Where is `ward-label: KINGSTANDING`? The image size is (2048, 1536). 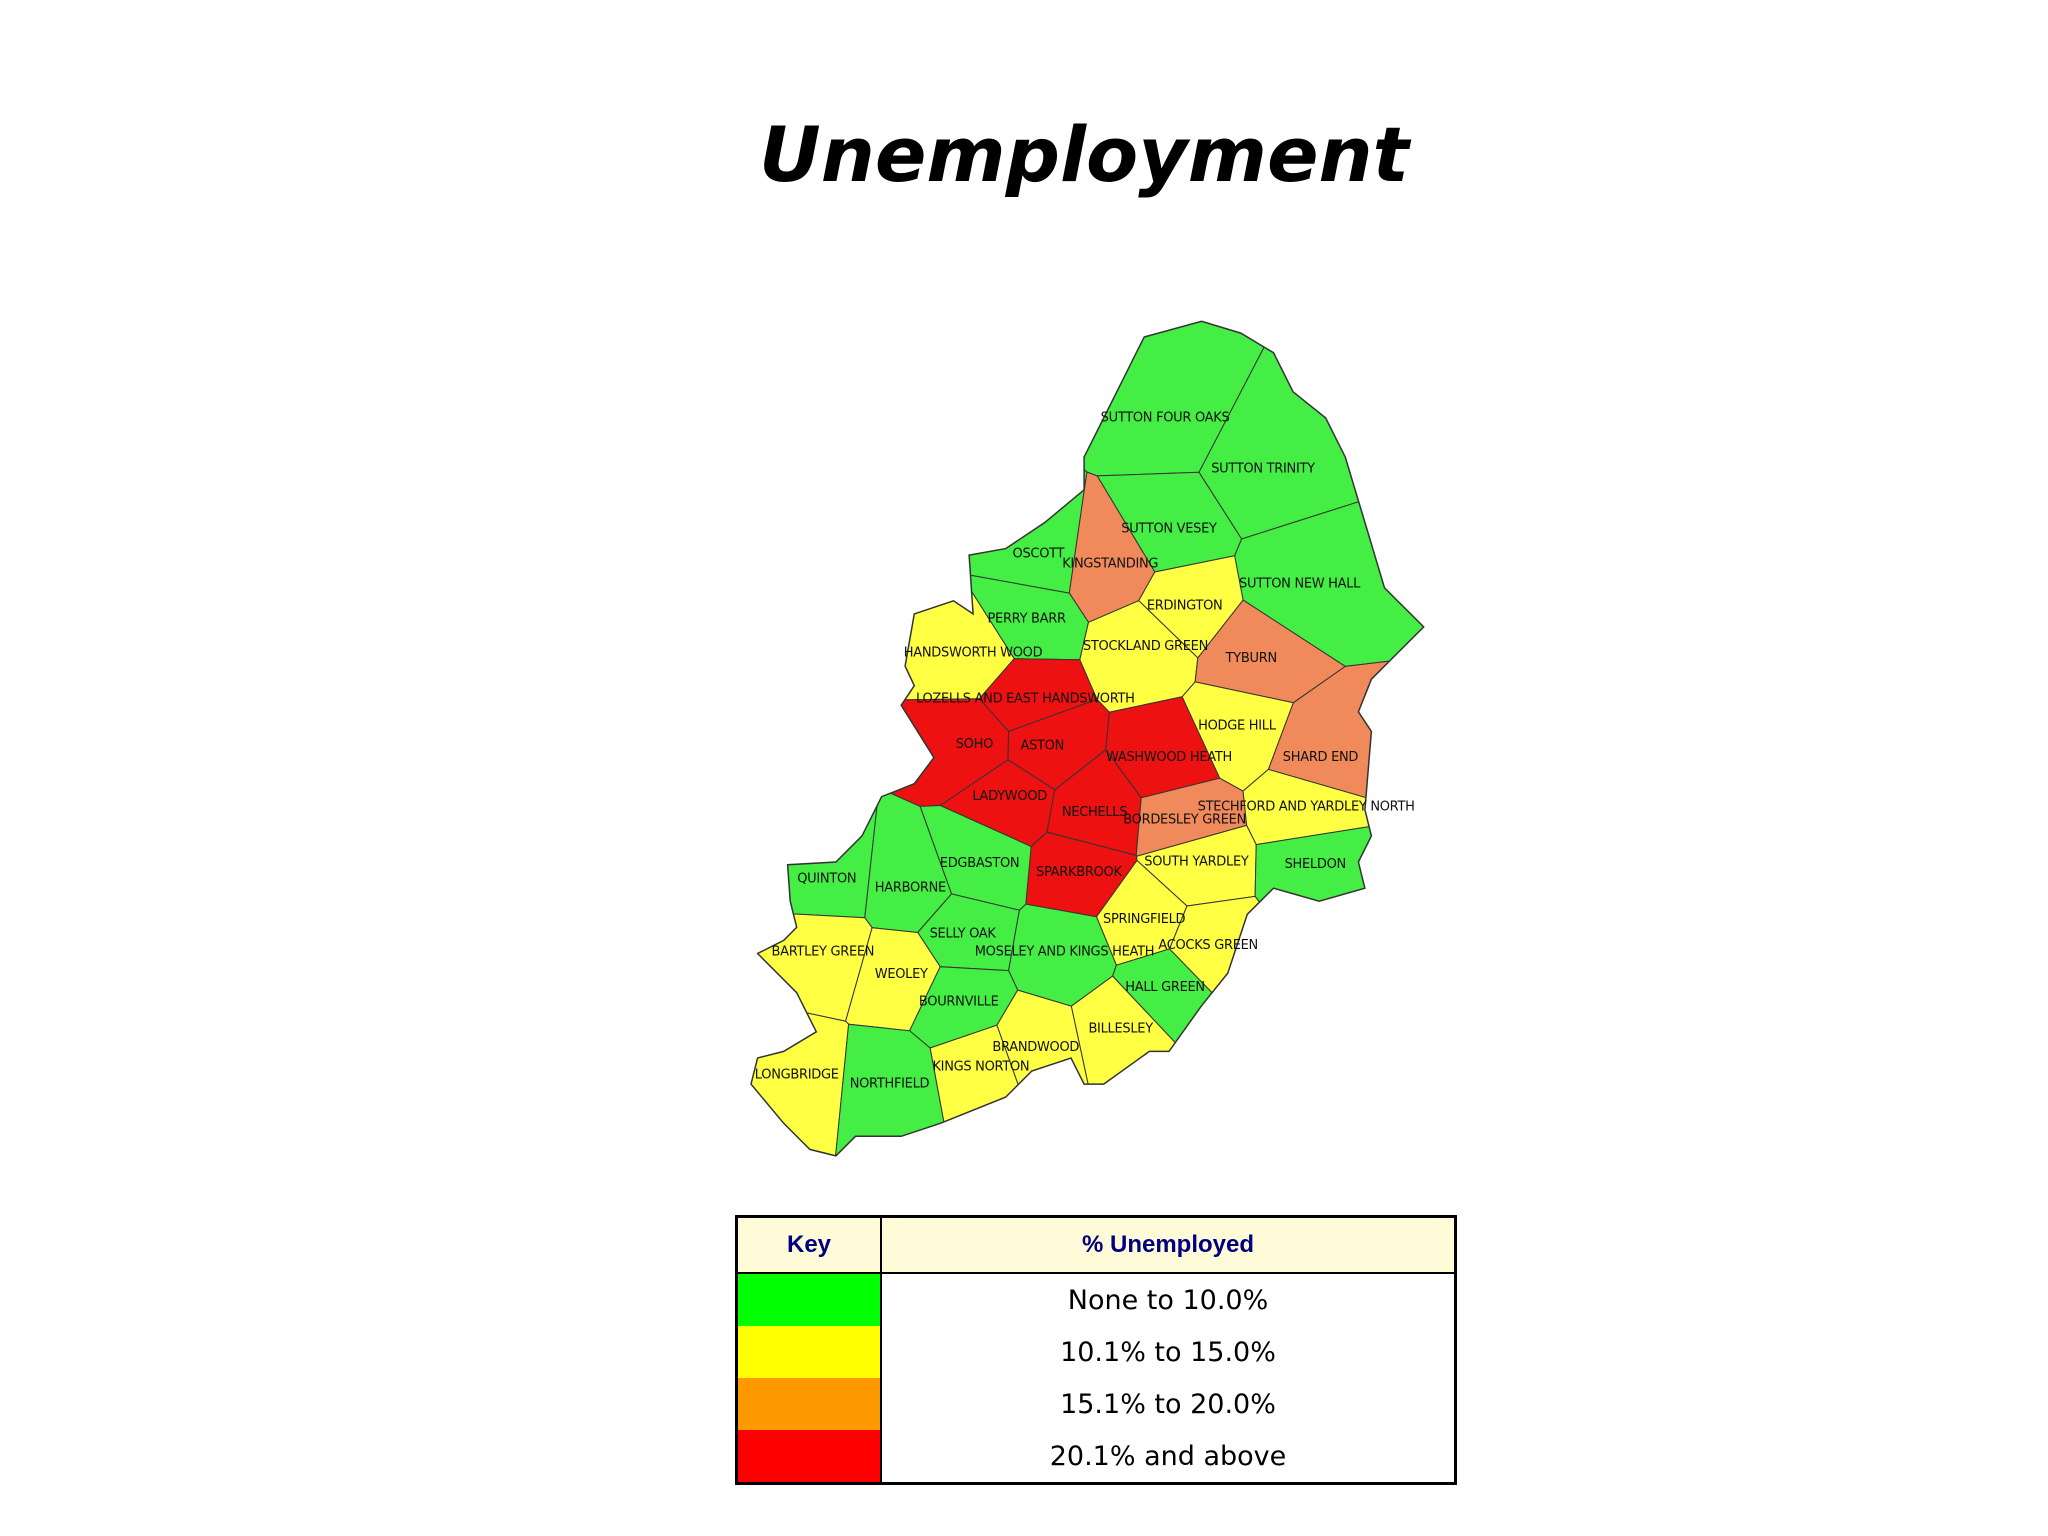
ward-label: KINGSTANDING is located at coordinates (1110, 564).